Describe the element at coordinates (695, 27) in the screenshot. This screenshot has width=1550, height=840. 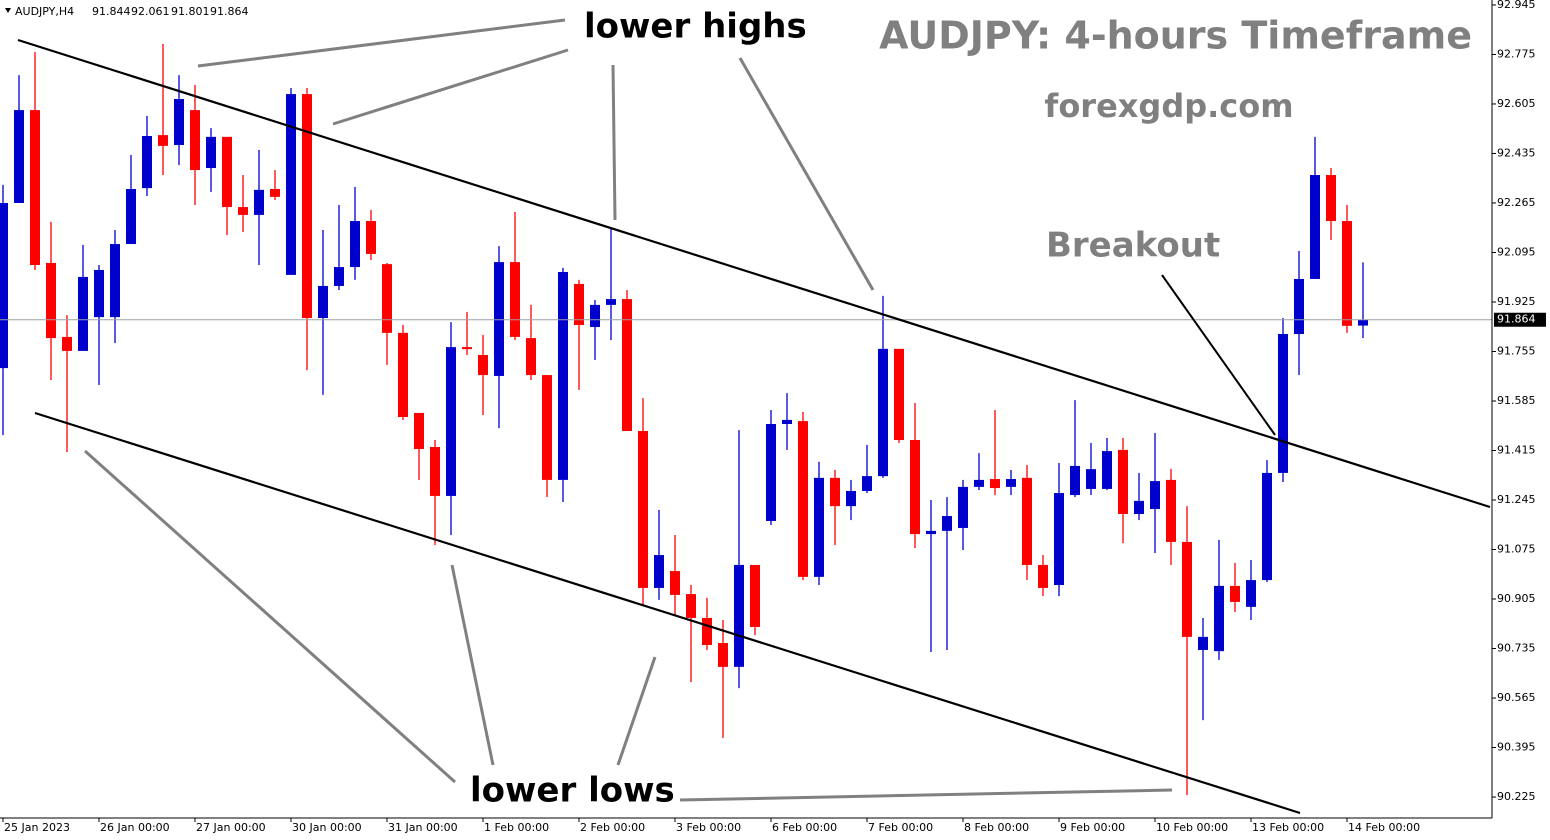
I see `annotation: lower highs` at that location.